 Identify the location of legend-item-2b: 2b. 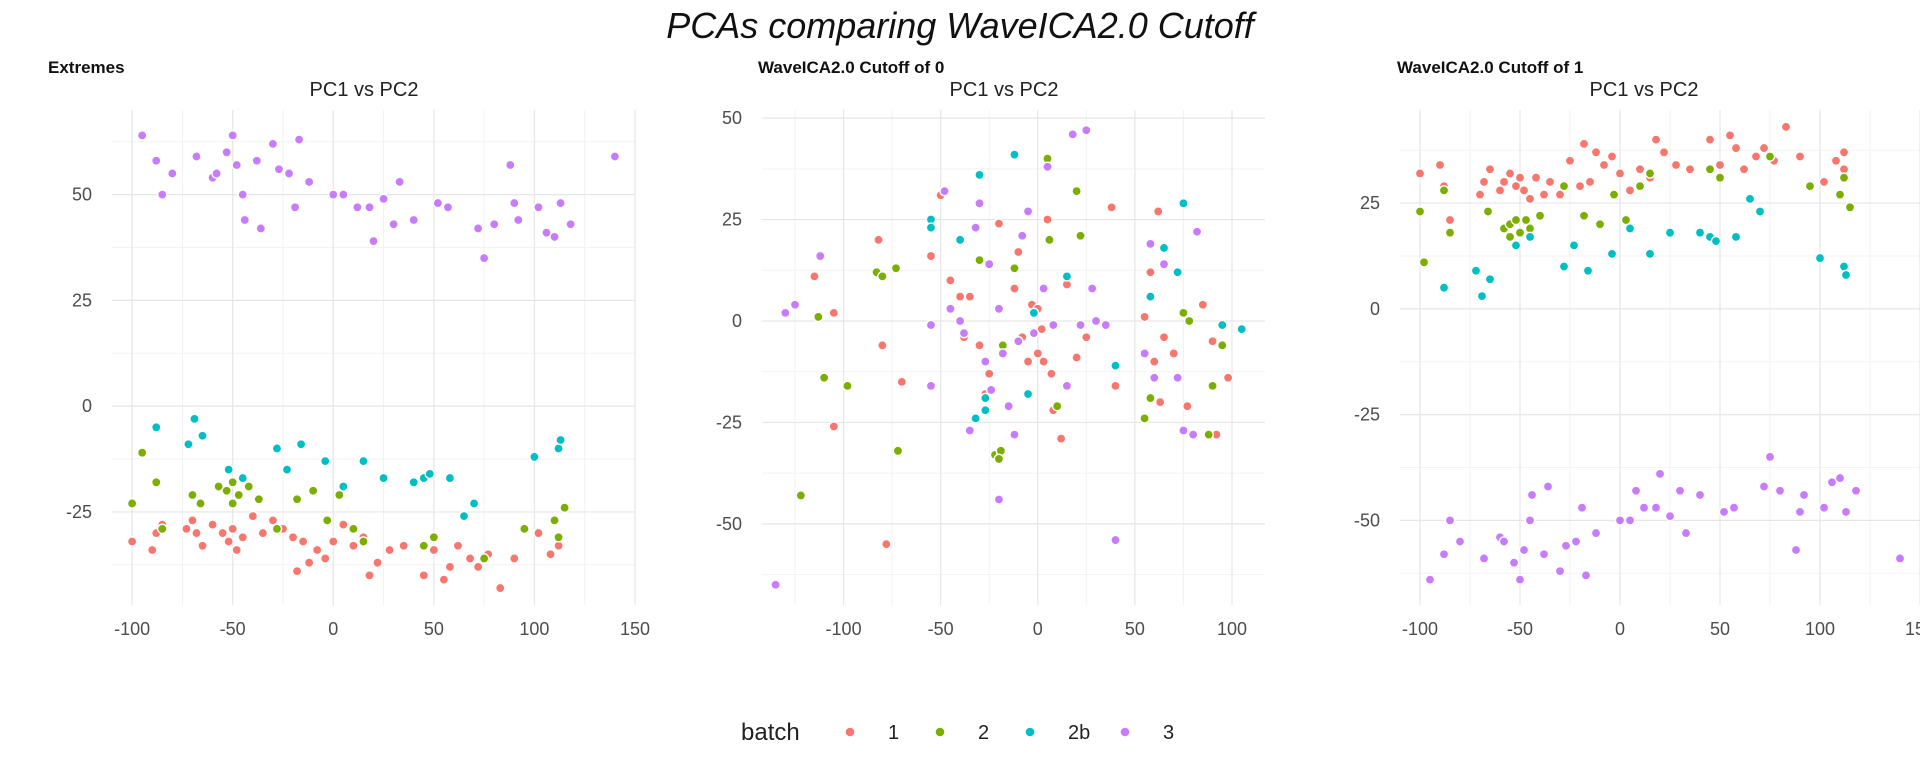
(1057, 733).